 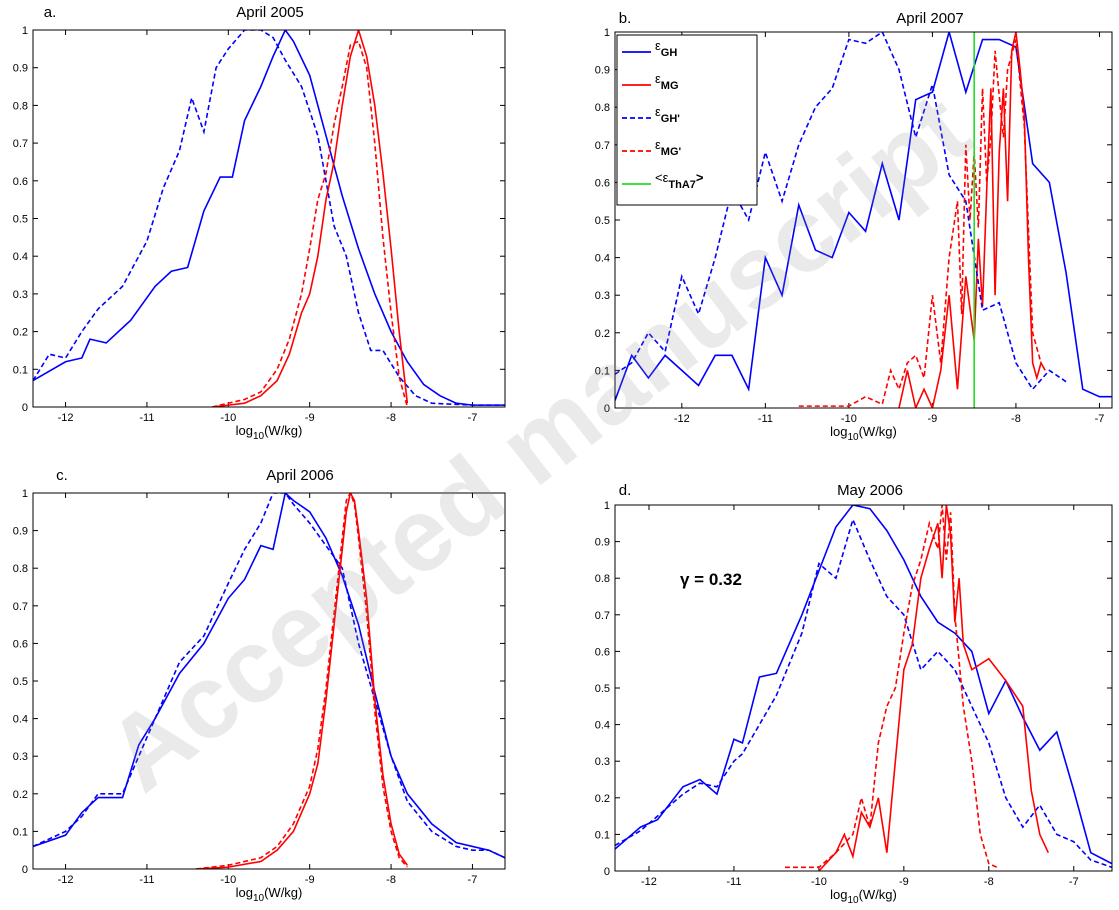 I want to click on legend-label: εGH, so click(x=666, y=48).